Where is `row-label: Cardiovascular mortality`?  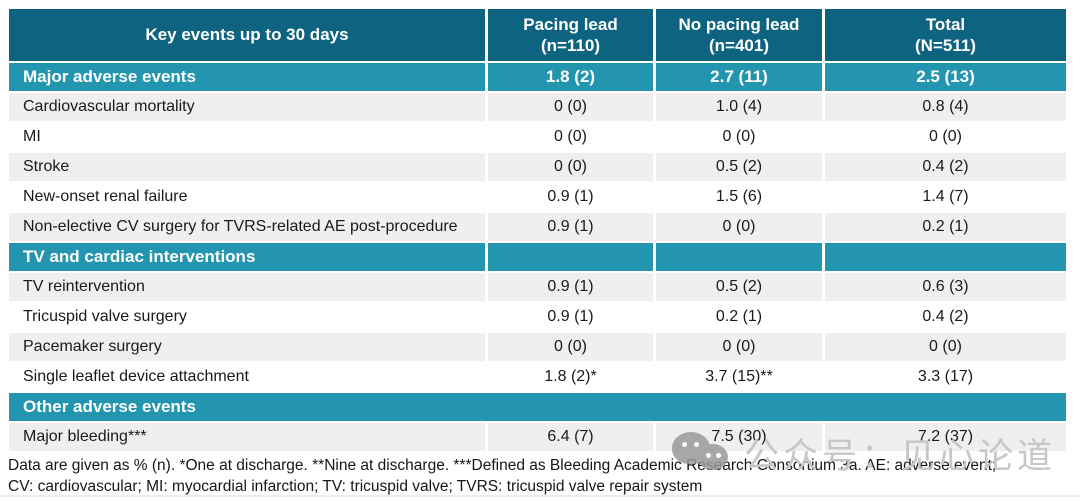
row-label: Cardiovascular mortality is located at coordinates (247, 107).